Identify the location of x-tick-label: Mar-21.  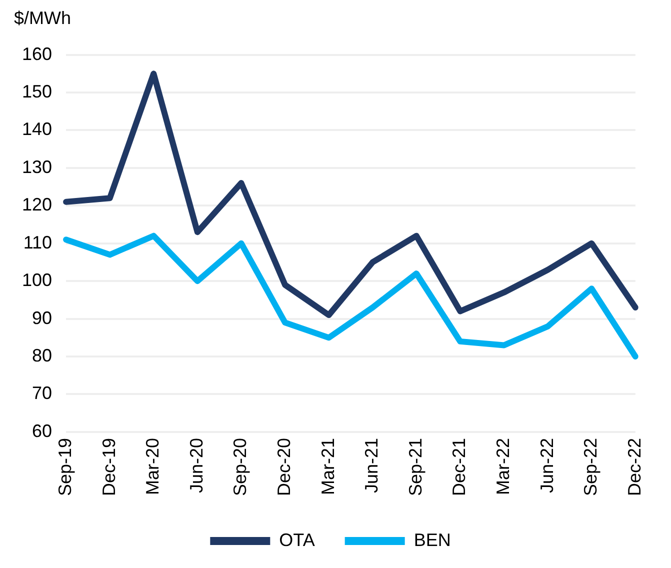
(328, 466).